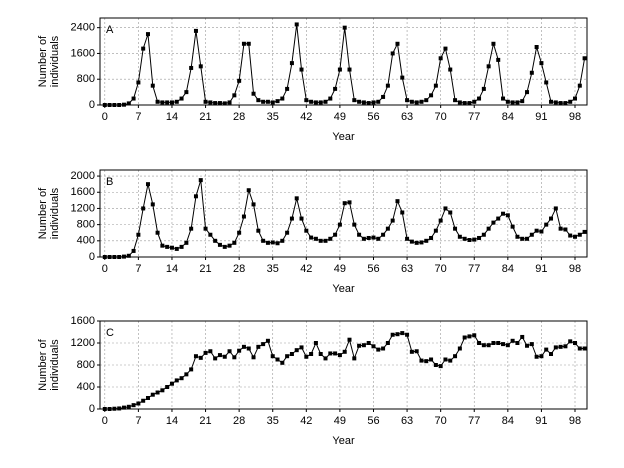 This screenshot has height=468, width=624. I want to click on y-axis-label: Number of, so click(43, 364).